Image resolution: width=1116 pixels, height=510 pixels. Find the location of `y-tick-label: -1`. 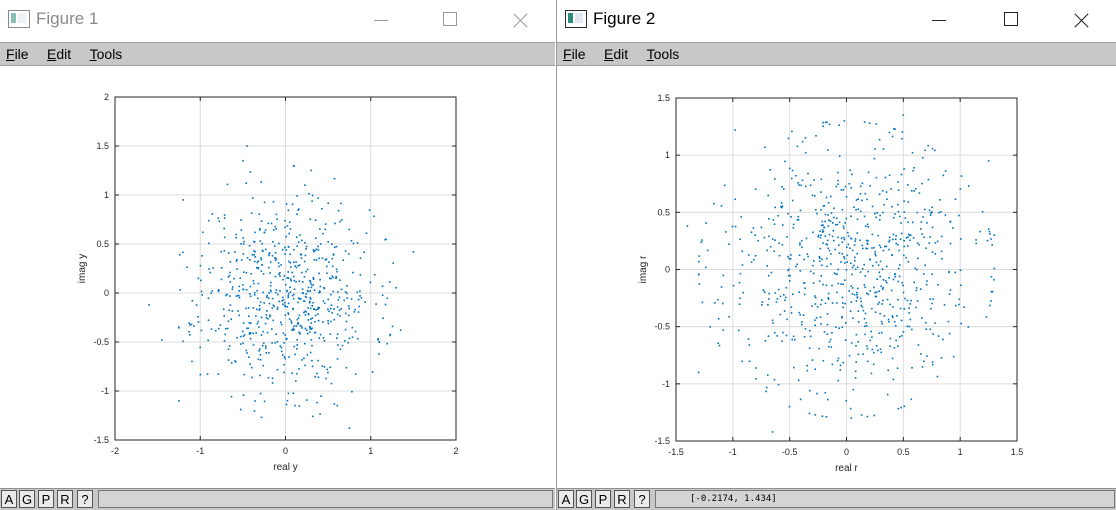

y-tick-label: -1 is located at coordinates (666, 384).